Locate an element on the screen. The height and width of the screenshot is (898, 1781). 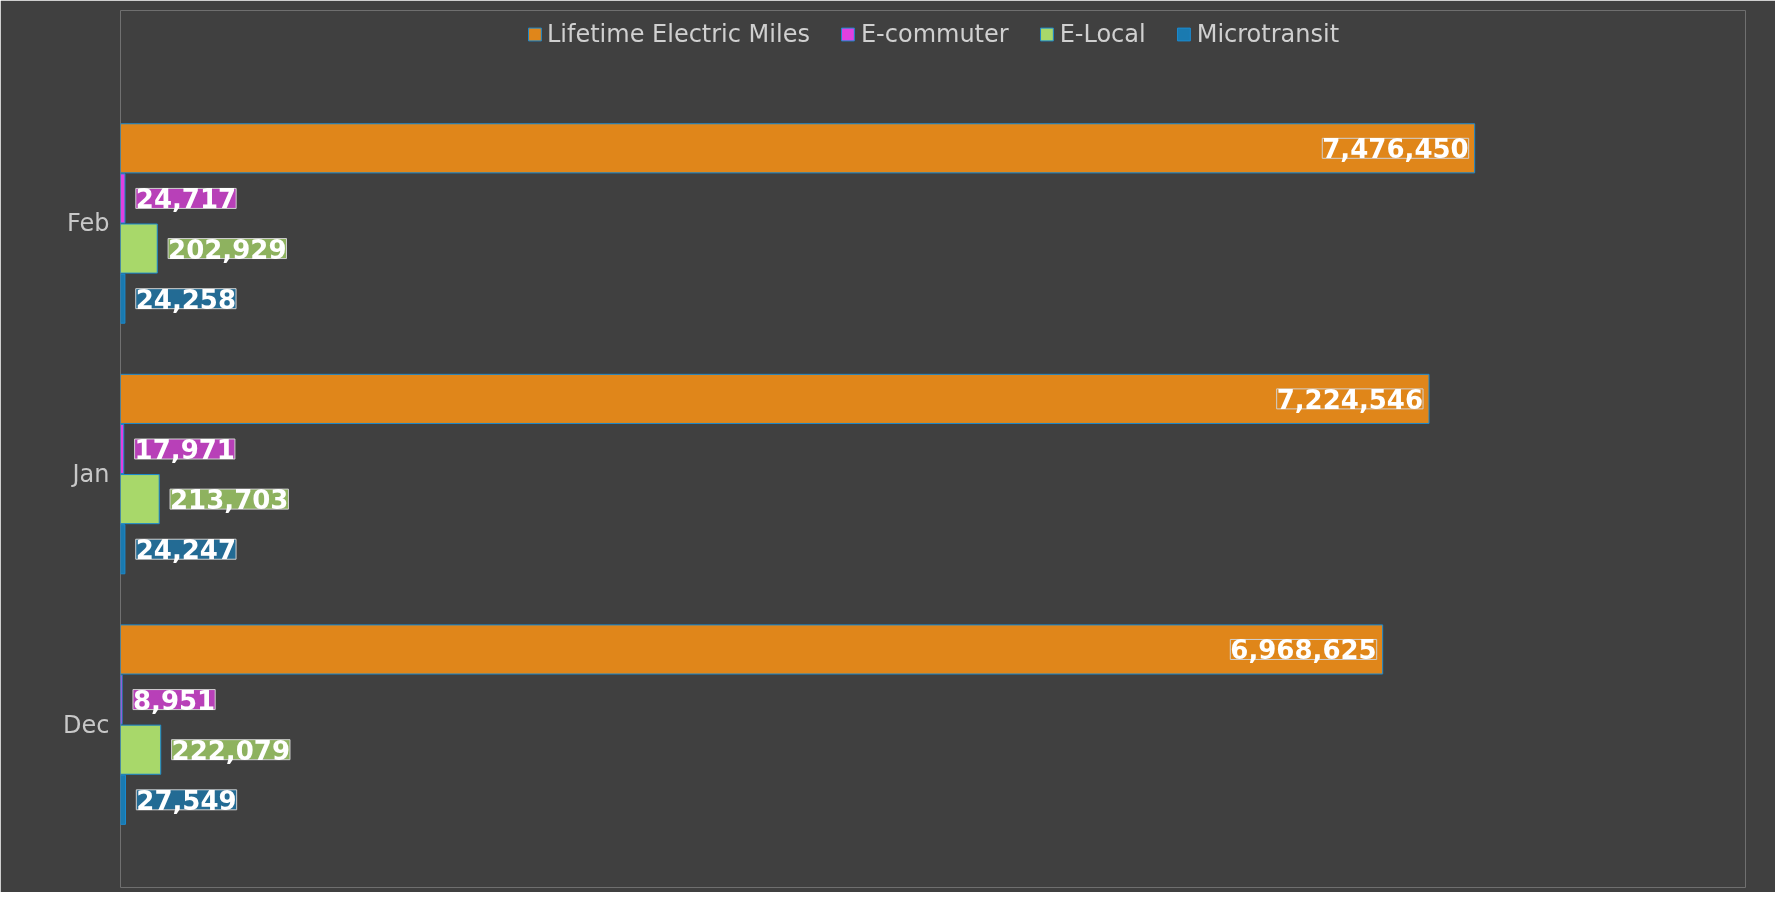
data-label: 8,951 is located at coordinates (174, 700).